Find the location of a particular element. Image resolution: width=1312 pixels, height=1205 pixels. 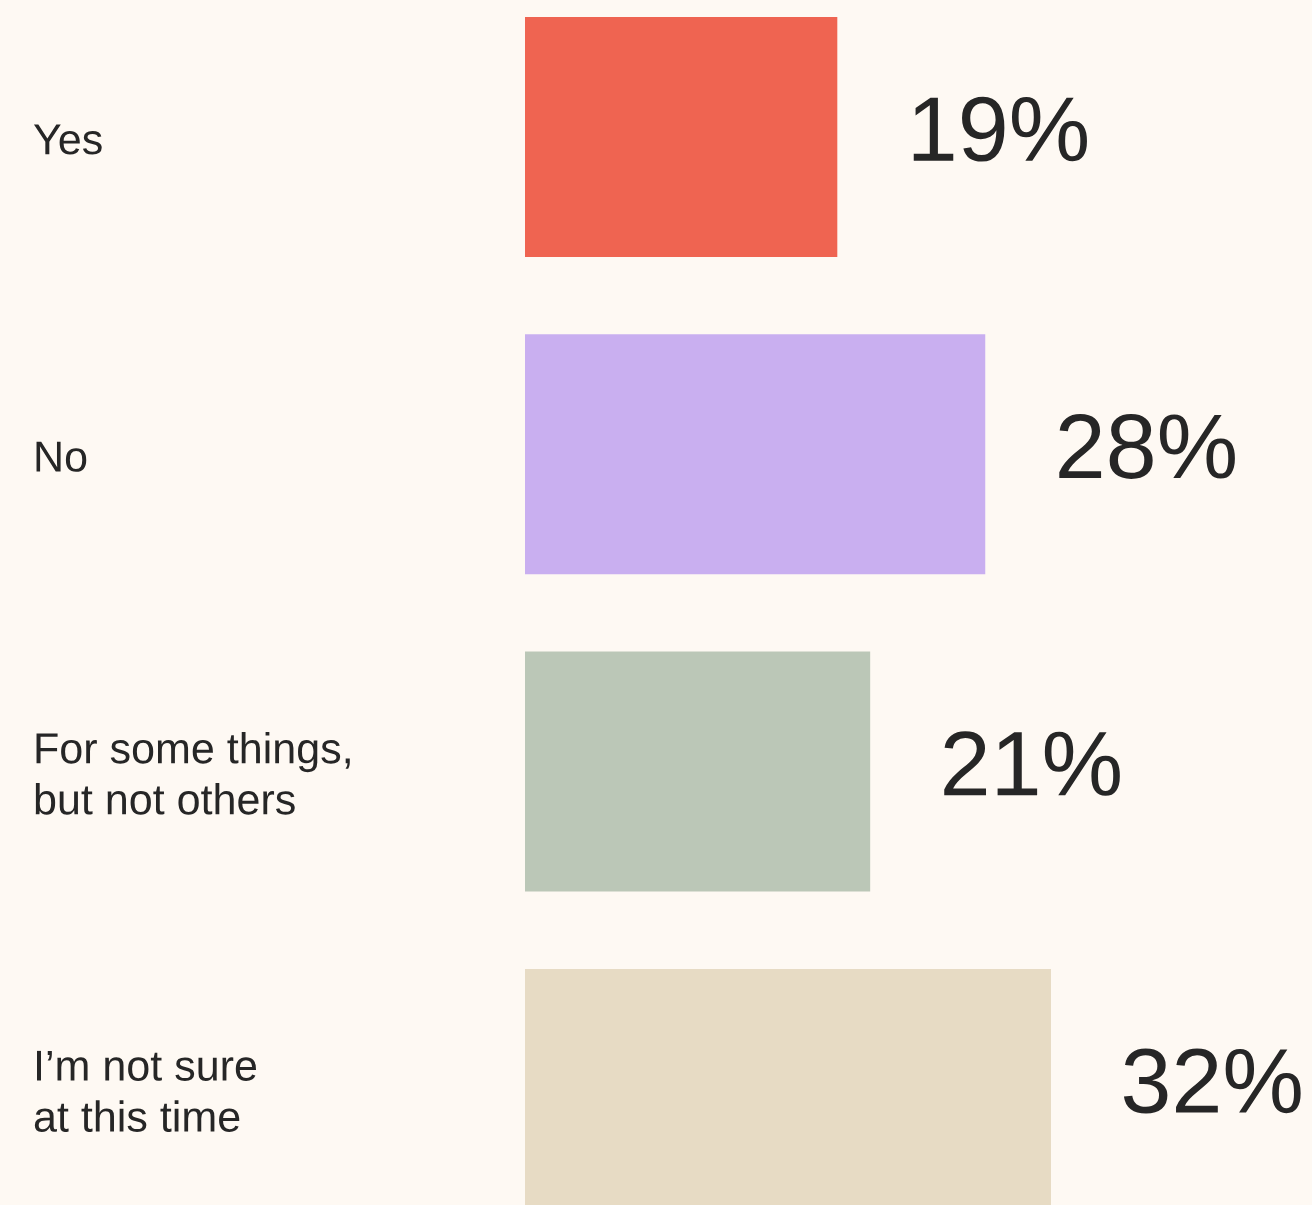

y-tick-label: For some things, but not others is located at coordinates (192, 773).